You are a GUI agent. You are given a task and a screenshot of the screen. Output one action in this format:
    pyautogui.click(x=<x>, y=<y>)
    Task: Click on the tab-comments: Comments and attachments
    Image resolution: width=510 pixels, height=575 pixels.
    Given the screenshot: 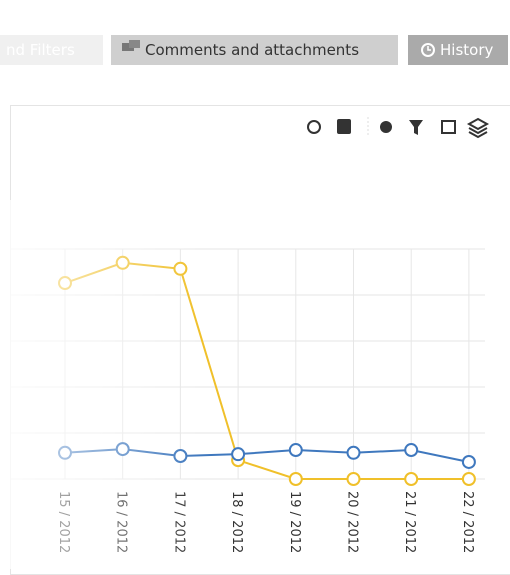 What is the action you would take?
    pyautogui.click(x=254, y=50)
    